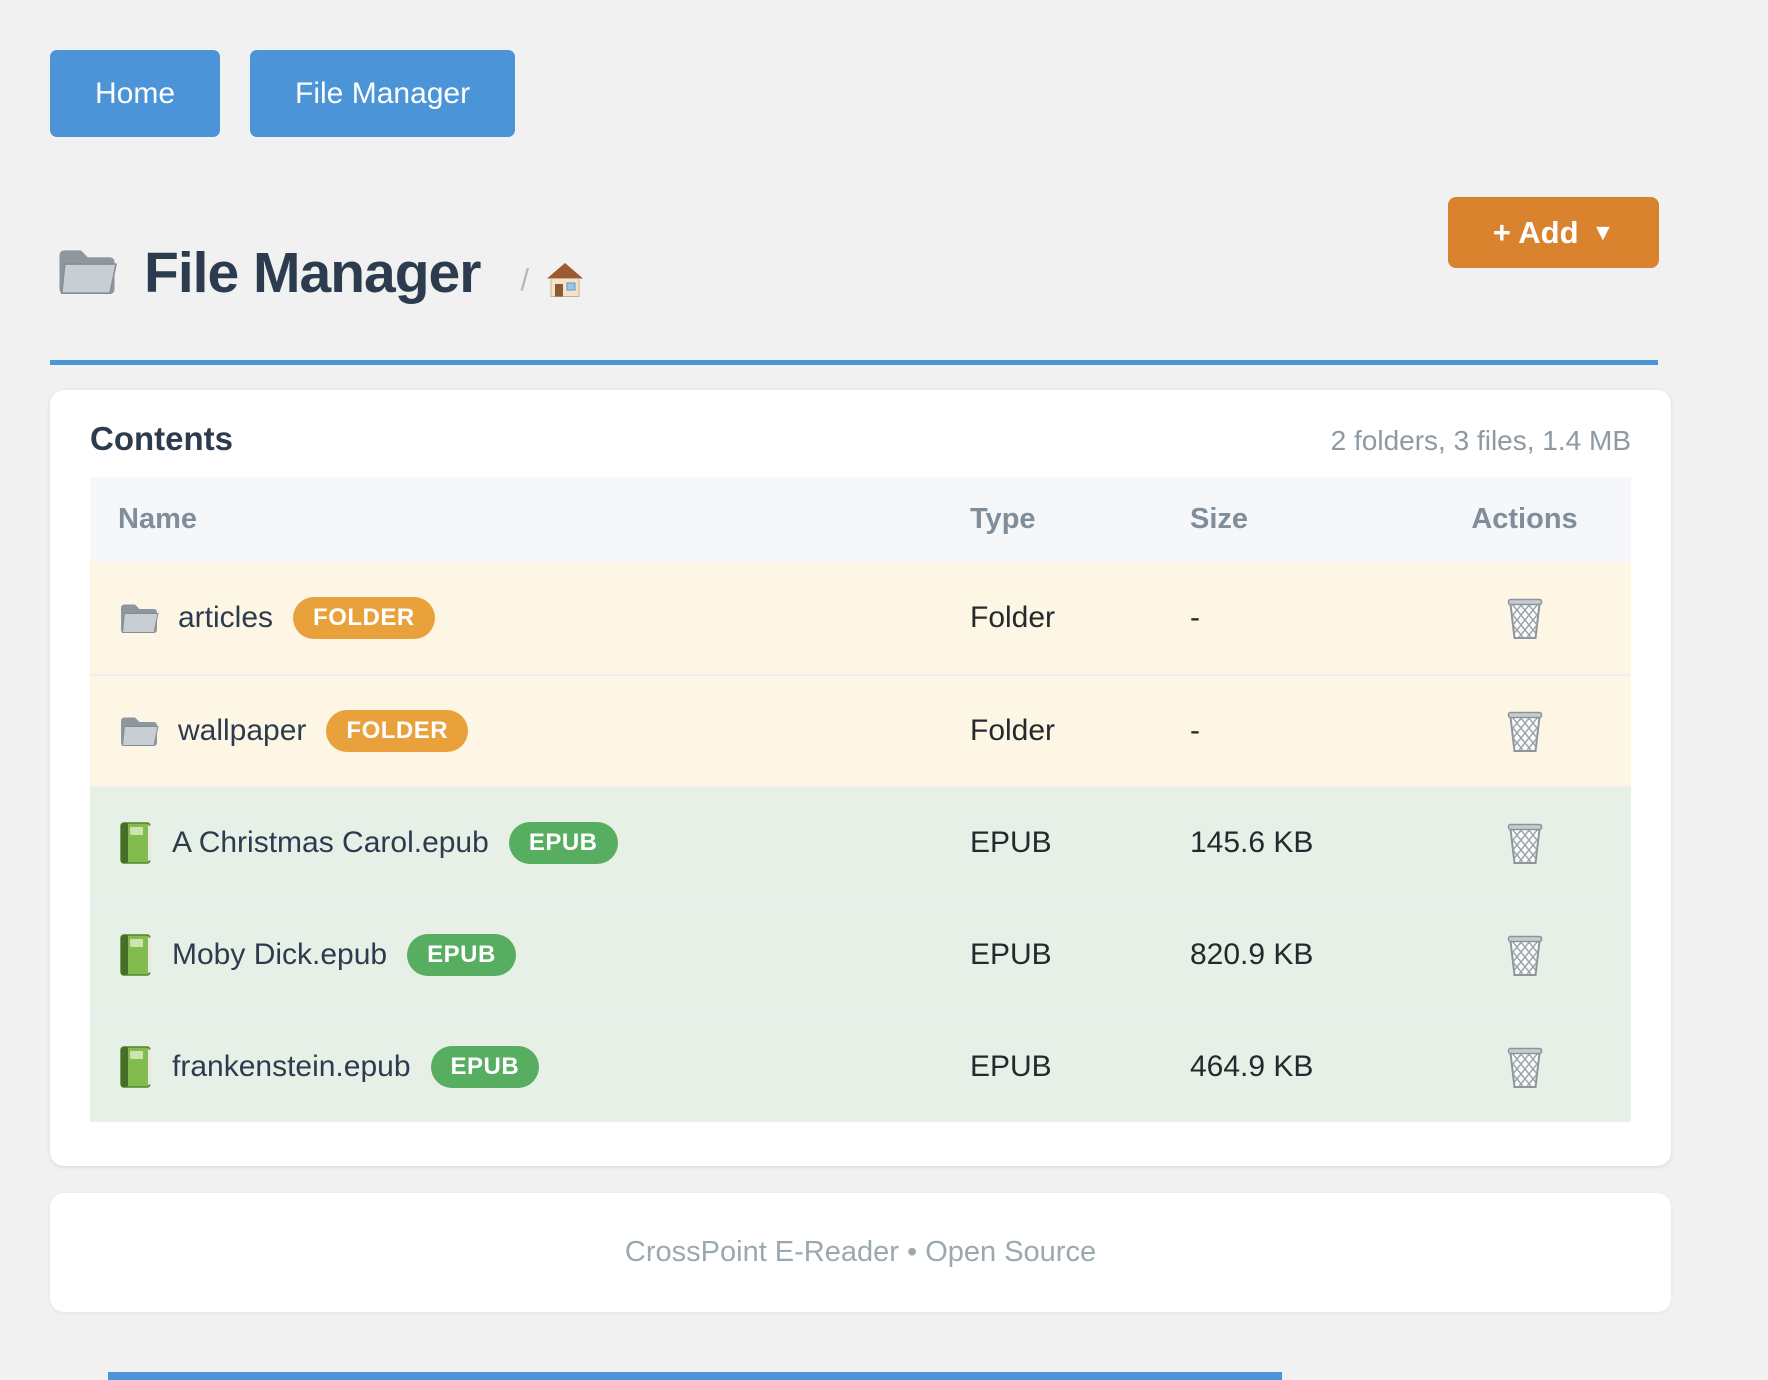  What do you see at coordinates (860, 448) in the screenshot?
I see `contents-card-header: Contents 2 folders, 3 files, 1.4 MB` at bounding box center [860, 448].